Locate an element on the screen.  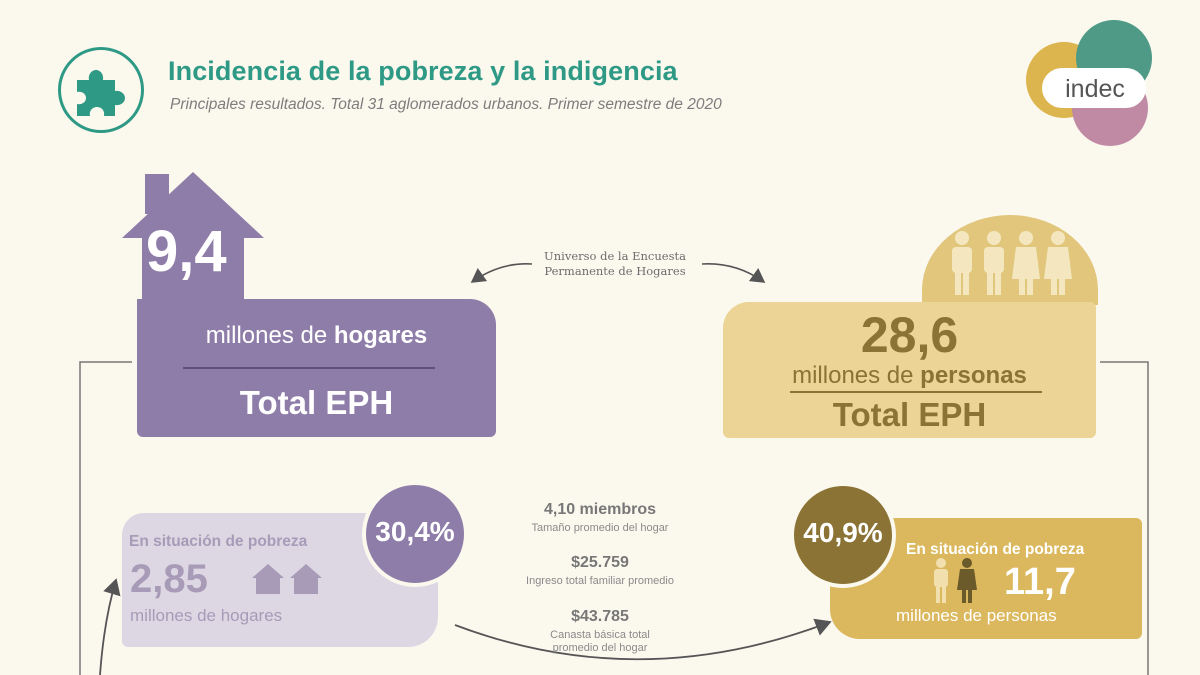
stat-basket-value: $43.785 is located at coordinates (600, 616).